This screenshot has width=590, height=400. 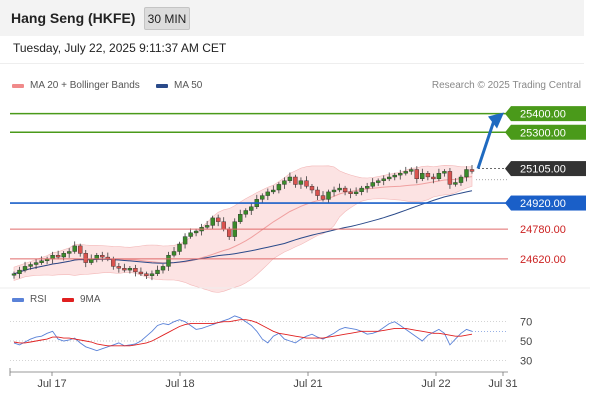 What do you see at coordinates (506, 85) in the screenshot?
I see `credit-text: Research © 2025 Trading Central` at bounding box center [506, 85].